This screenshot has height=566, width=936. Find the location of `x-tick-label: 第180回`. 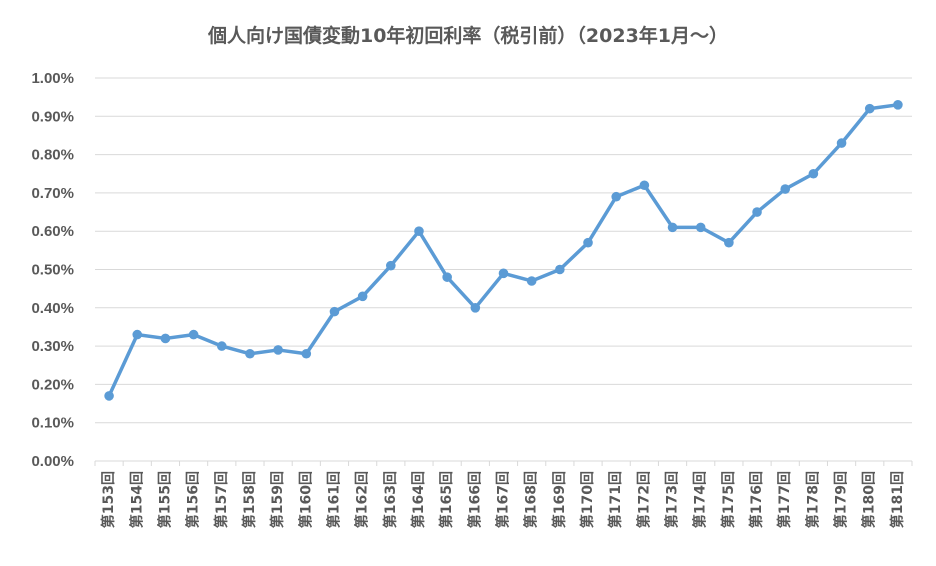

x-tick-label: 第180回 is located at coordinates (869, 499).